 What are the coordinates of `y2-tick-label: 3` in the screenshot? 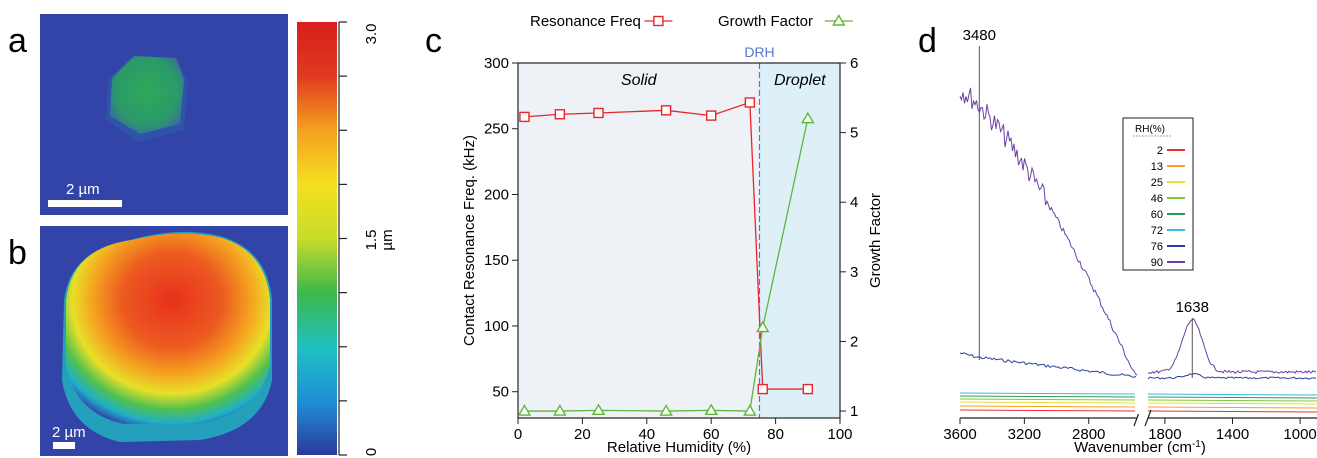 It's located at (854, 272).